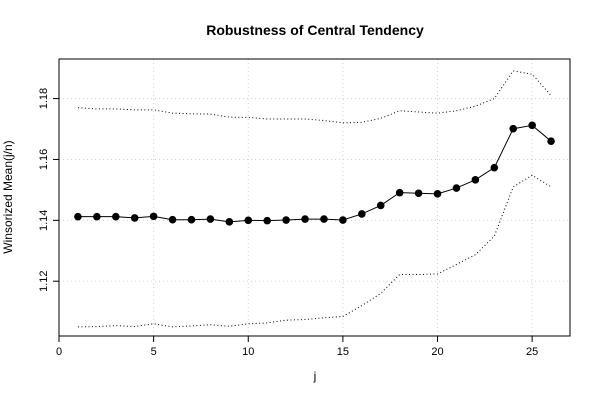 The image size is (599, 400). What do you see at coordinates (44, 280) in the screenshot?
I see `y-tick-label: 1.12` at bounding box center [44, 280].